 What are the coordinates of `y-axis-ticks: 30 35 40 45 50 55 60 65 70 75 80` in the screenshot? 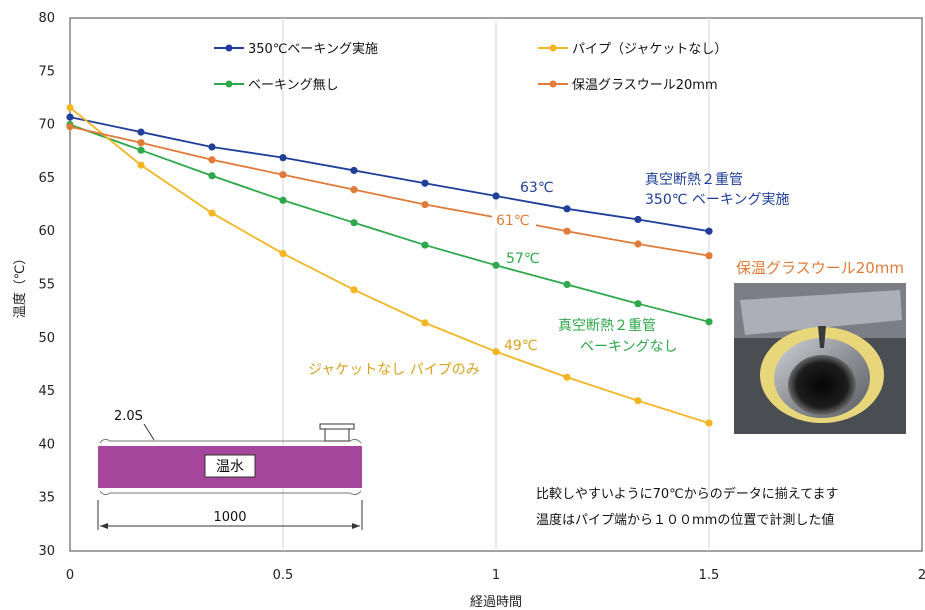 It's located at (46, 285).